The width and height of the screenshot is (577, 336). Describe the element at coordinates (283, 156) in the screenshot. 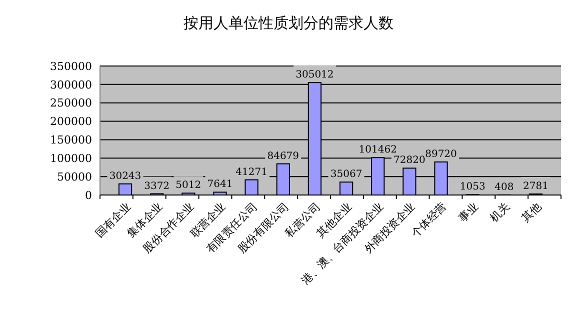

I see `data-label: 84679` at that location.